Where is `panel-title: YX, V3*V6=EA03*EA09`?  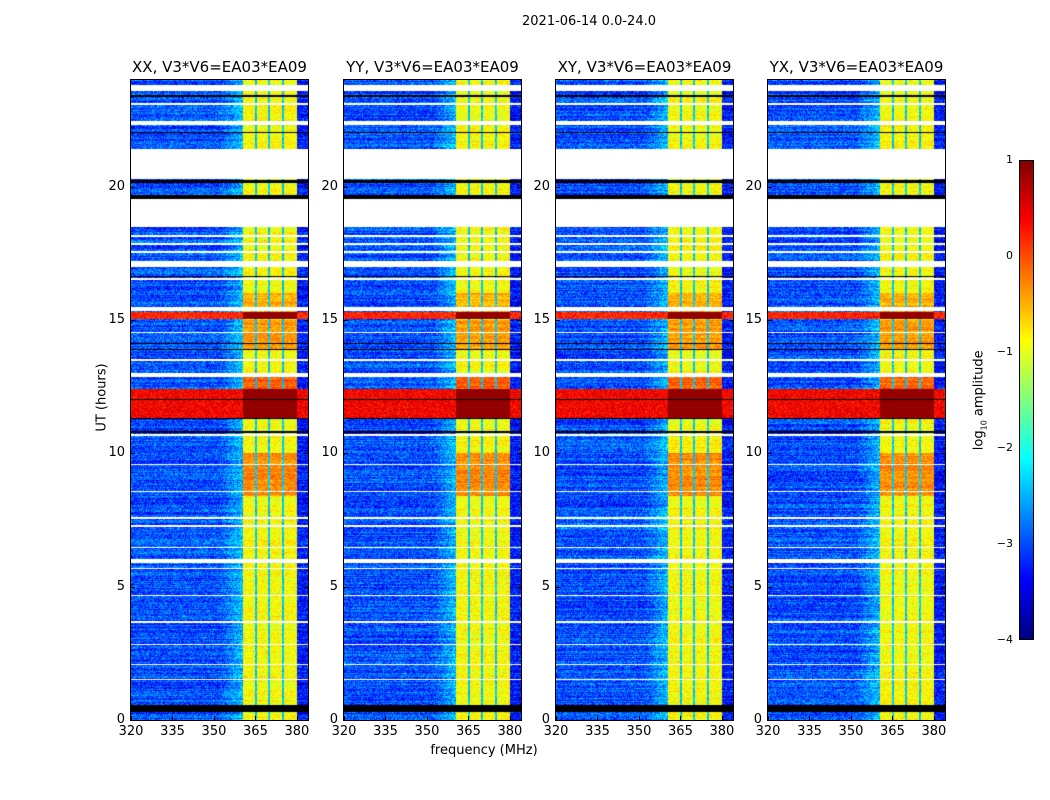
panel-title: YX, V3*V6=EA03*EA09 is located at coordinates (856, 67).